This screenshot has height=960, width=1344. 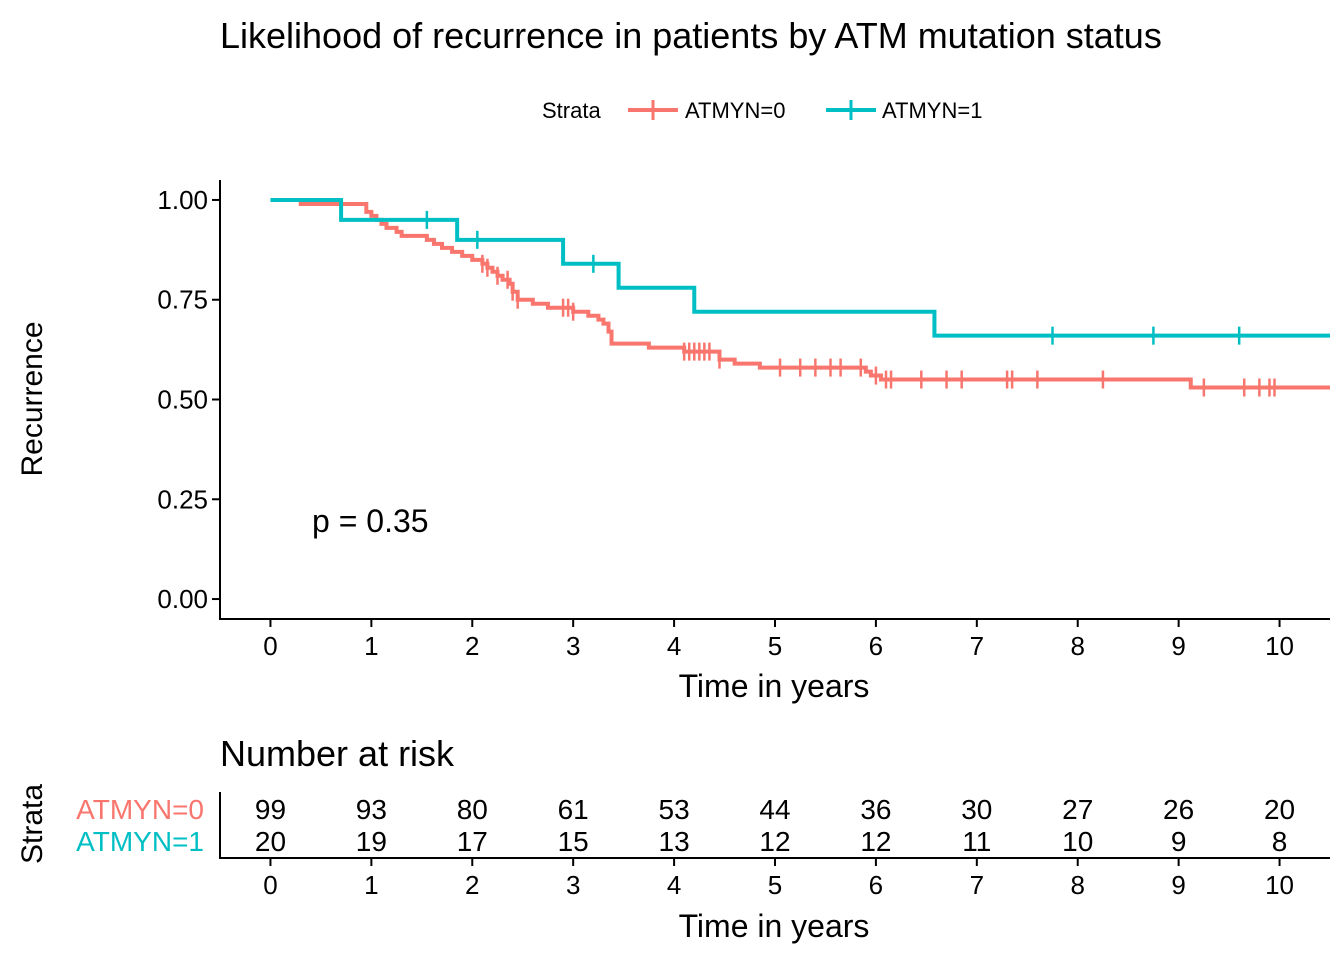 I want to click on risk-x-tick-label: 0, so click(x=270, y=885).